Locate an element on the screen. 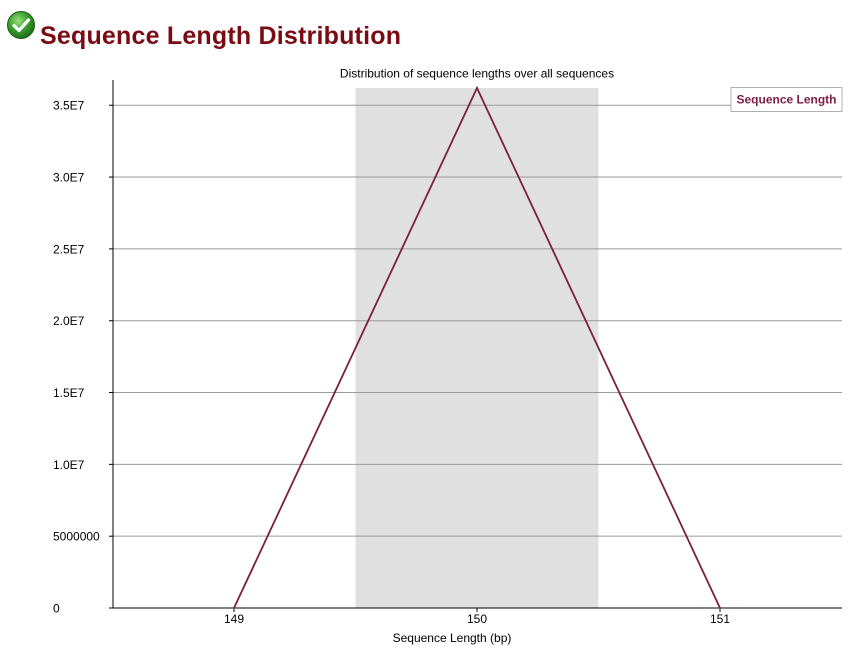 This screenshot has width=862, height=658. y-tick-label: 2.0E7 is located at coordinates (69, 321).